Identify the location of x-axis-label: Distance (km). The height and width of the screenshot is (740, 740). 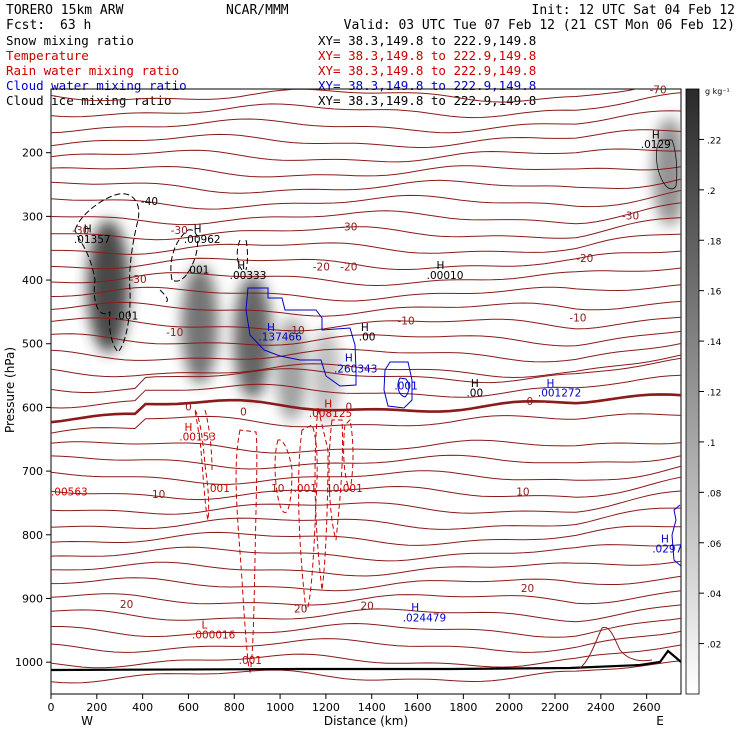
(366, 721).